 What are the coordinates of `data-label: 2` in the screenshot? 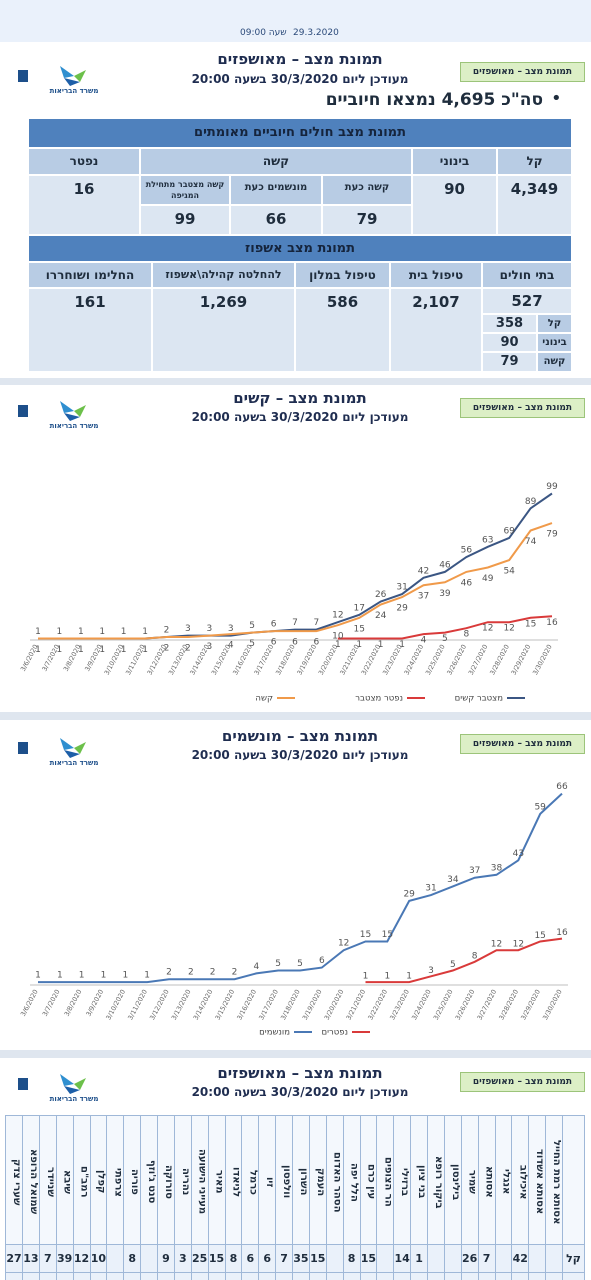 It's located at (213, 973).